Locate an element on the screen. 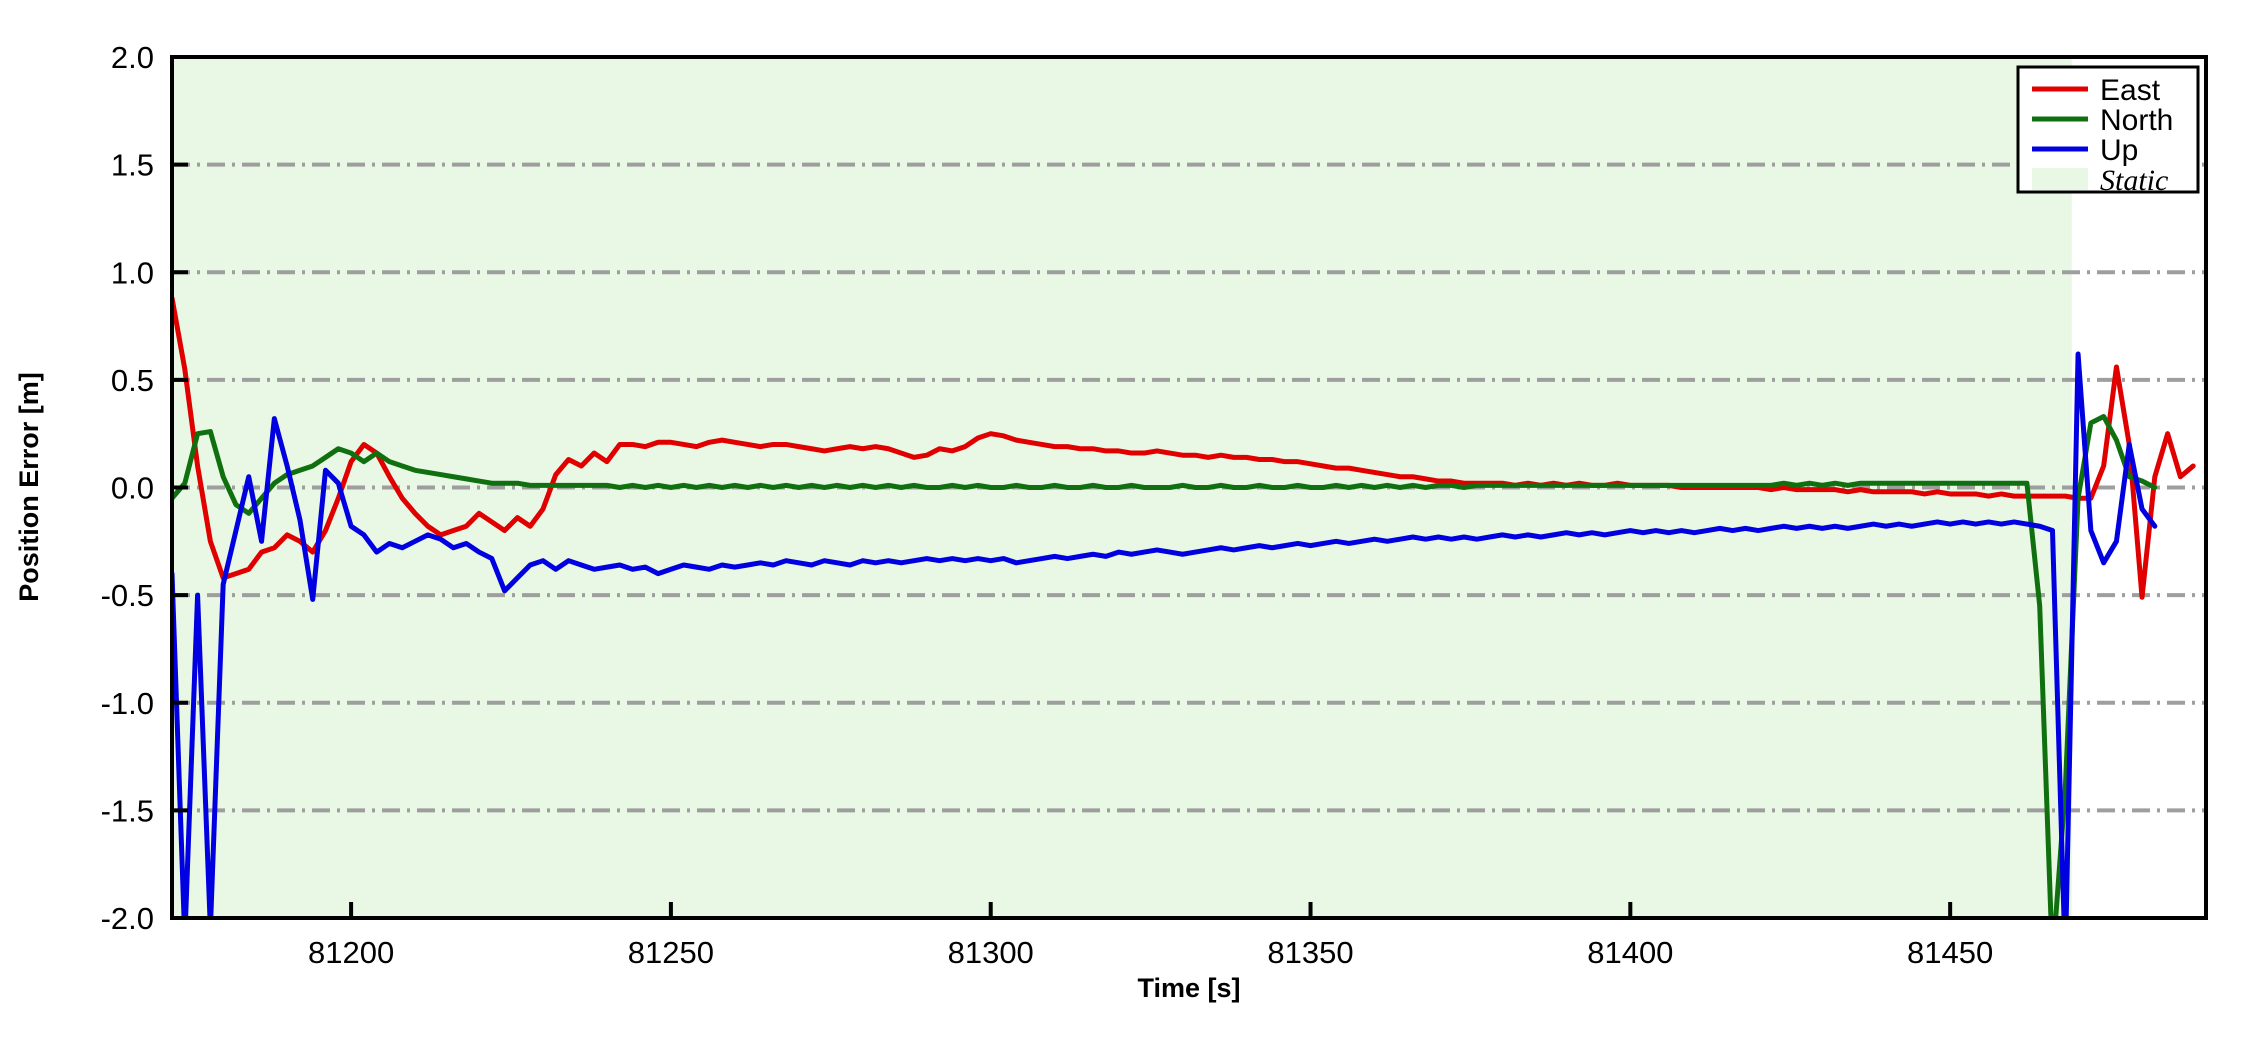 This screenshot has width=2250, height=1050. y-tick-labels: -2.0 -1.5 -1.0 -0.5 0.0 0.5 1.0 1.5 2.0 is located at coordinates (127, 488).